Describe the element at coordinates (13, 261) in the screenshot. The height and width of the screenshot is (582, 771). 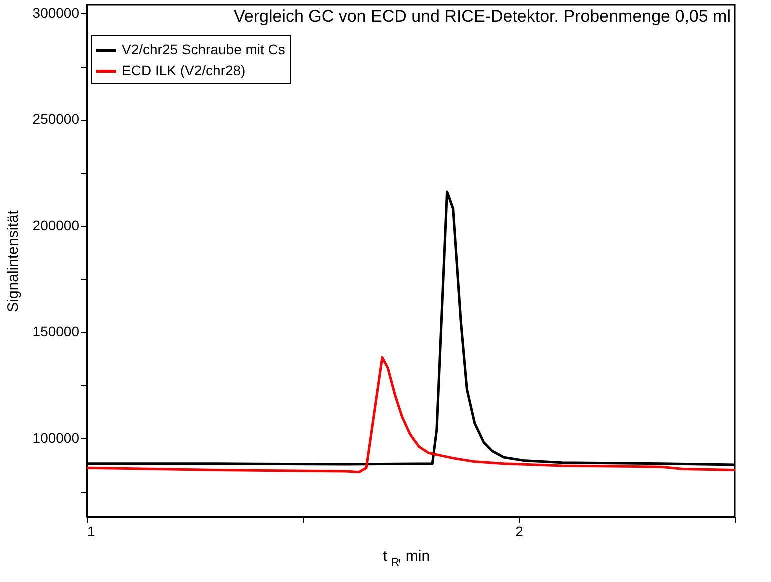
I see `y-axis-title: Signalintensität` at that location.